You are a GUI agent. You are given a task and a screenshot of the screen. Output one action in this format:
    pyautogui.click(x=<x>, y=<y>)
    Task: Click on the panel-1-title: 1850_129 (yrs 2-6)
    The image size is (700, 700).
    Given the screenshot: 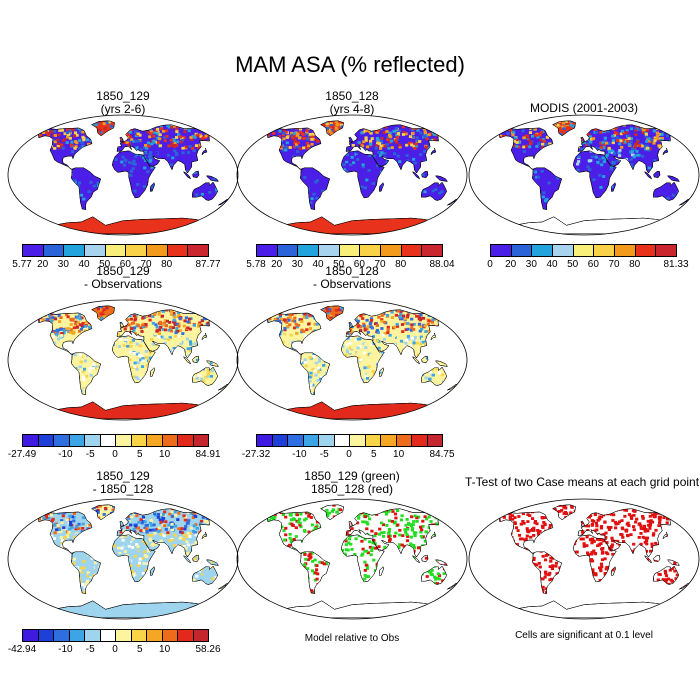 What is the action you would take?
    pyautogui.click(x=123, y=103)
    